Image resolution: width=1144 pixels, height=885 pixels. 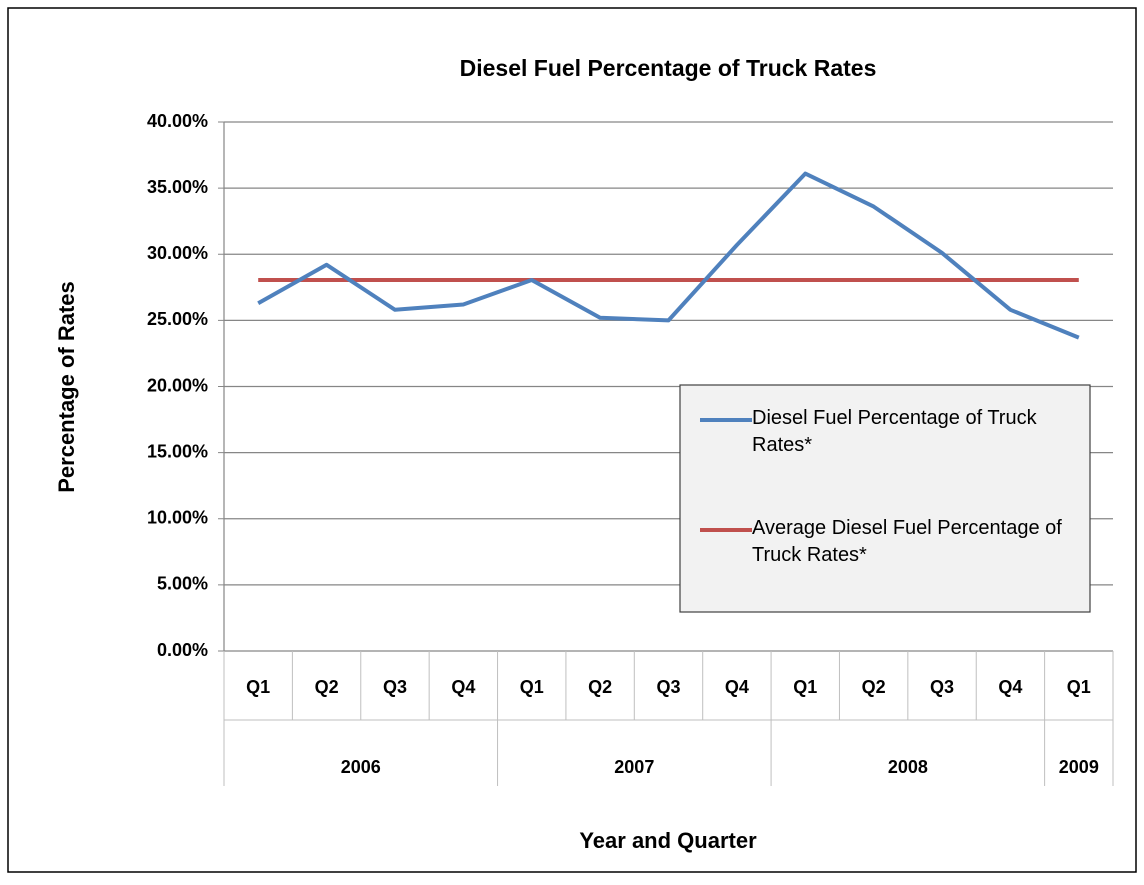 I want to click on y-tick-label: 0.00%, so click(x=182, y=650).